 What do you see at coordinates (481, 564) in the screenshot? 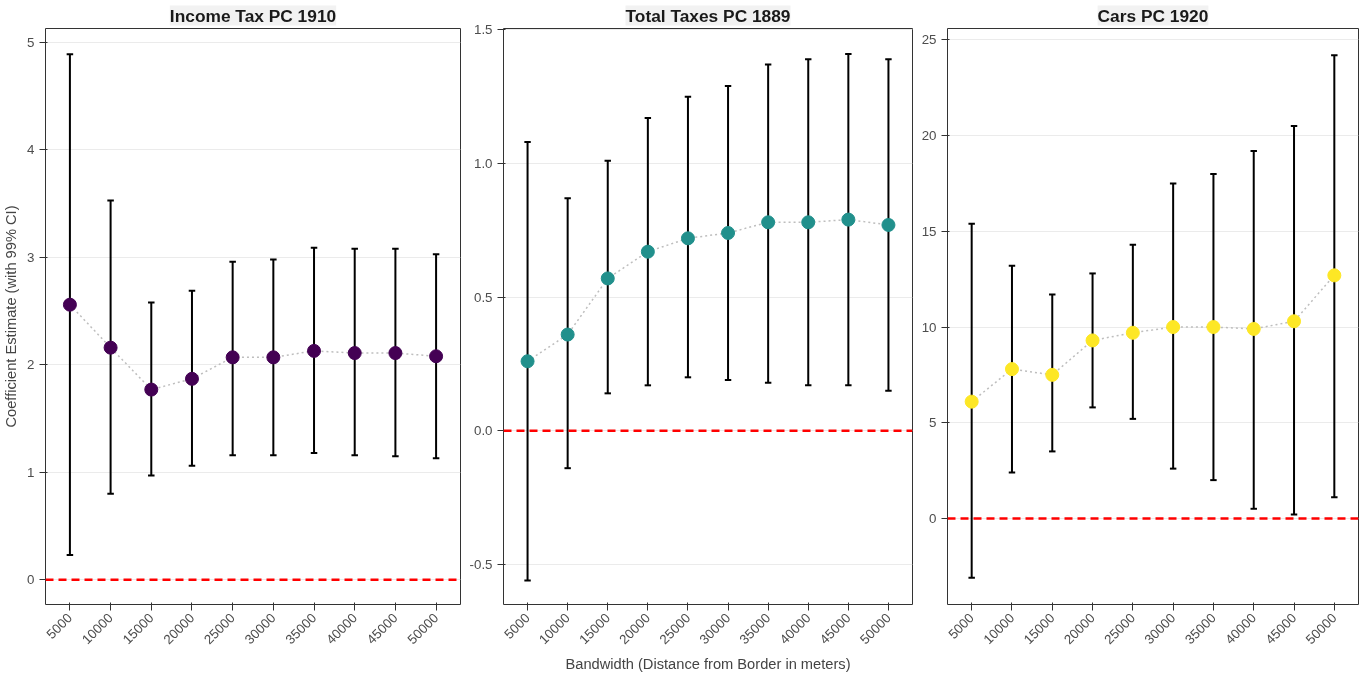
I see `y-tick-label: -0.5` at bounding box center [481, 564].